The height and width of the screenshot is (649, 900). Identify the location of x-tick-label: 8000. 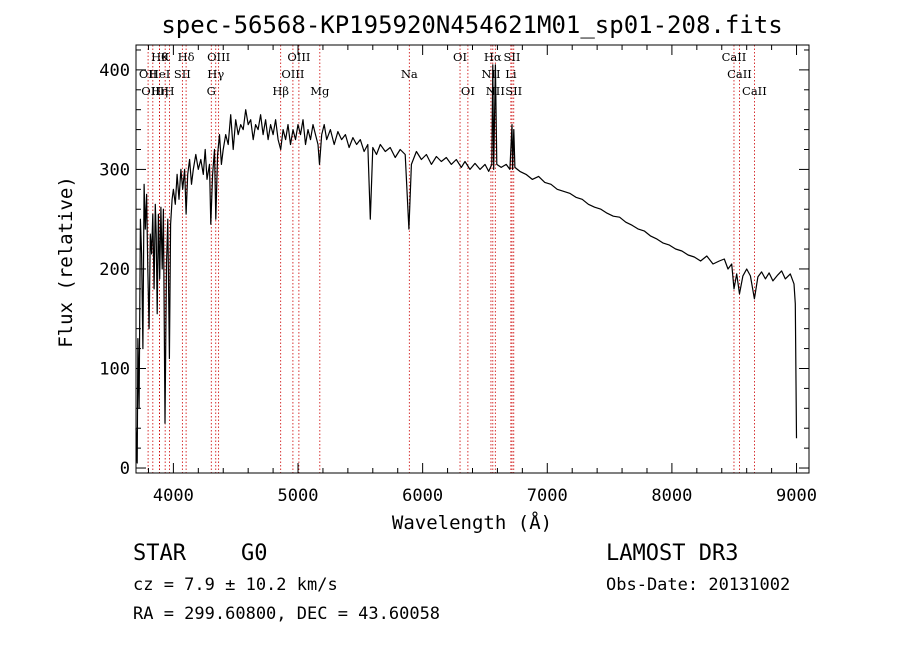
(671, 496).